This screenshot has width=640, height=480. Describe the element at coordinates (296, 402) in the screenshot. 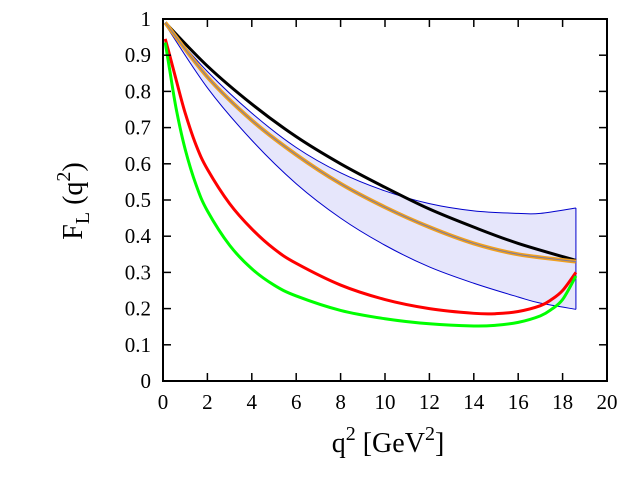

I see `x-tick-label: 6` at that location.